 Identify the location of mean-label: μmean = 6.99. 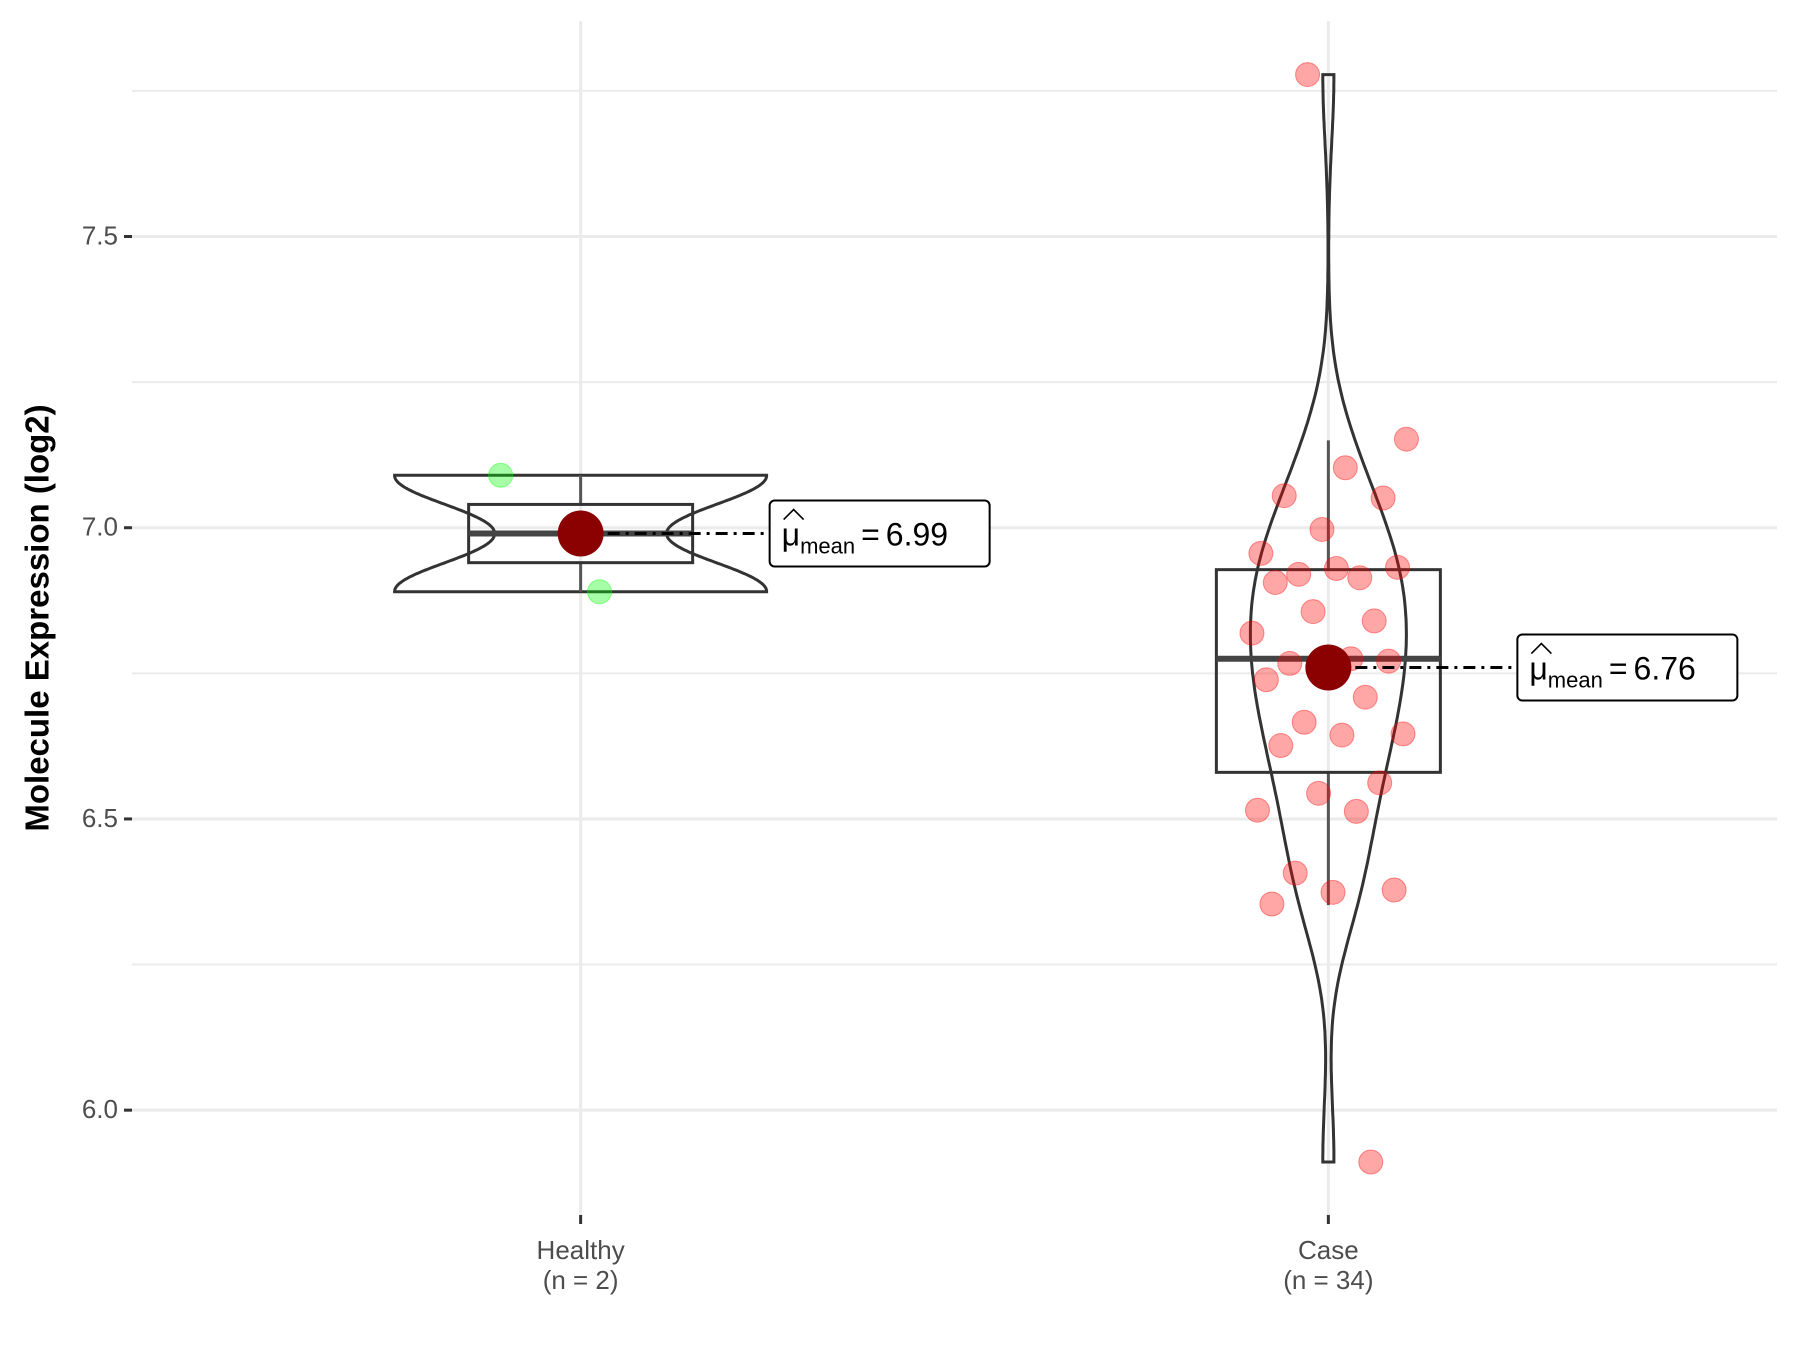
(865, 537).